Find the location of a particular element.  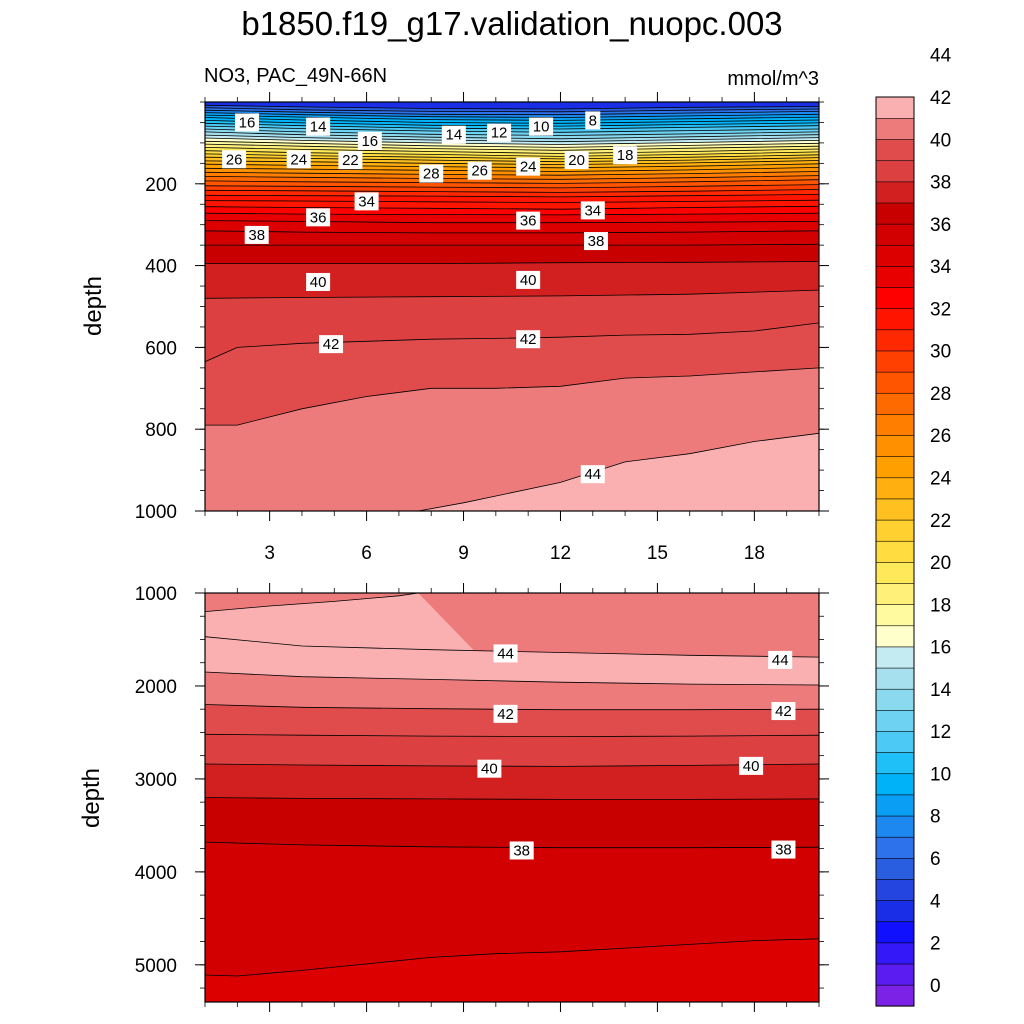

contour-label-text: 14 is located at coordinates (318, 127).